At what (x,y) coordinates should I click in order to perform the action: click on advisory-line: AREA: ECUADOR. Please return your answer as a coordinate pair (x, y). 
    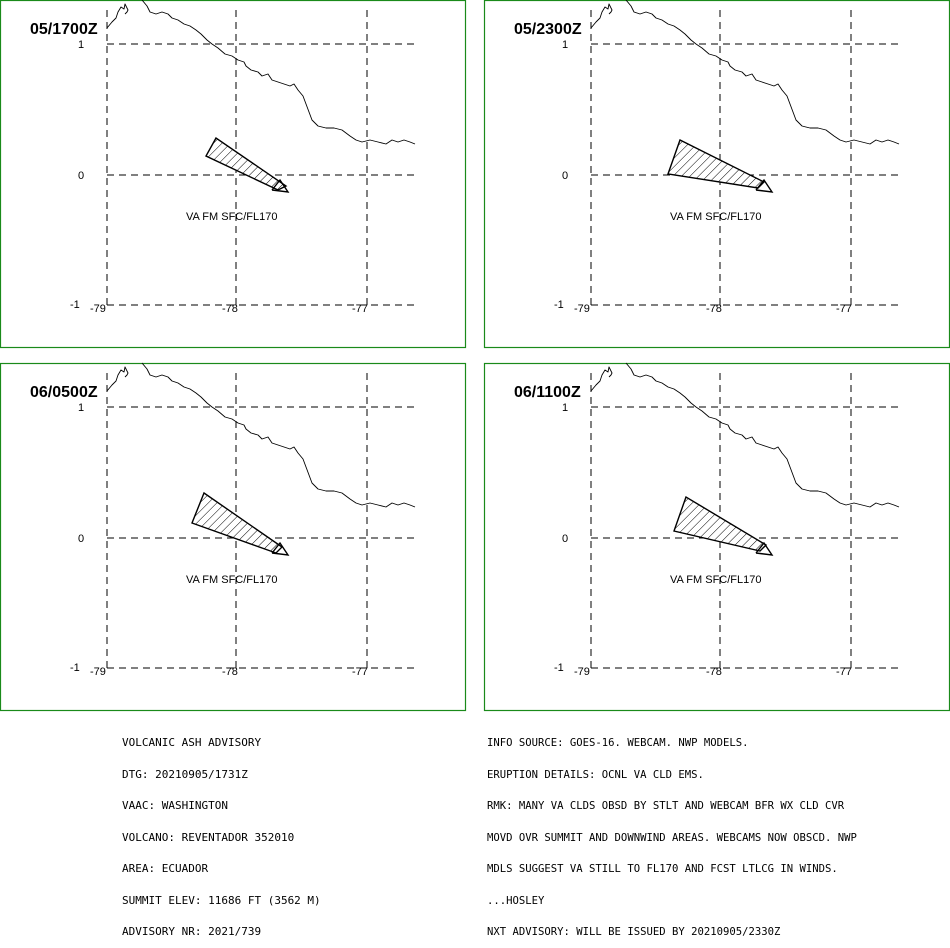
    Looking at the image, I should click on (165, 868).